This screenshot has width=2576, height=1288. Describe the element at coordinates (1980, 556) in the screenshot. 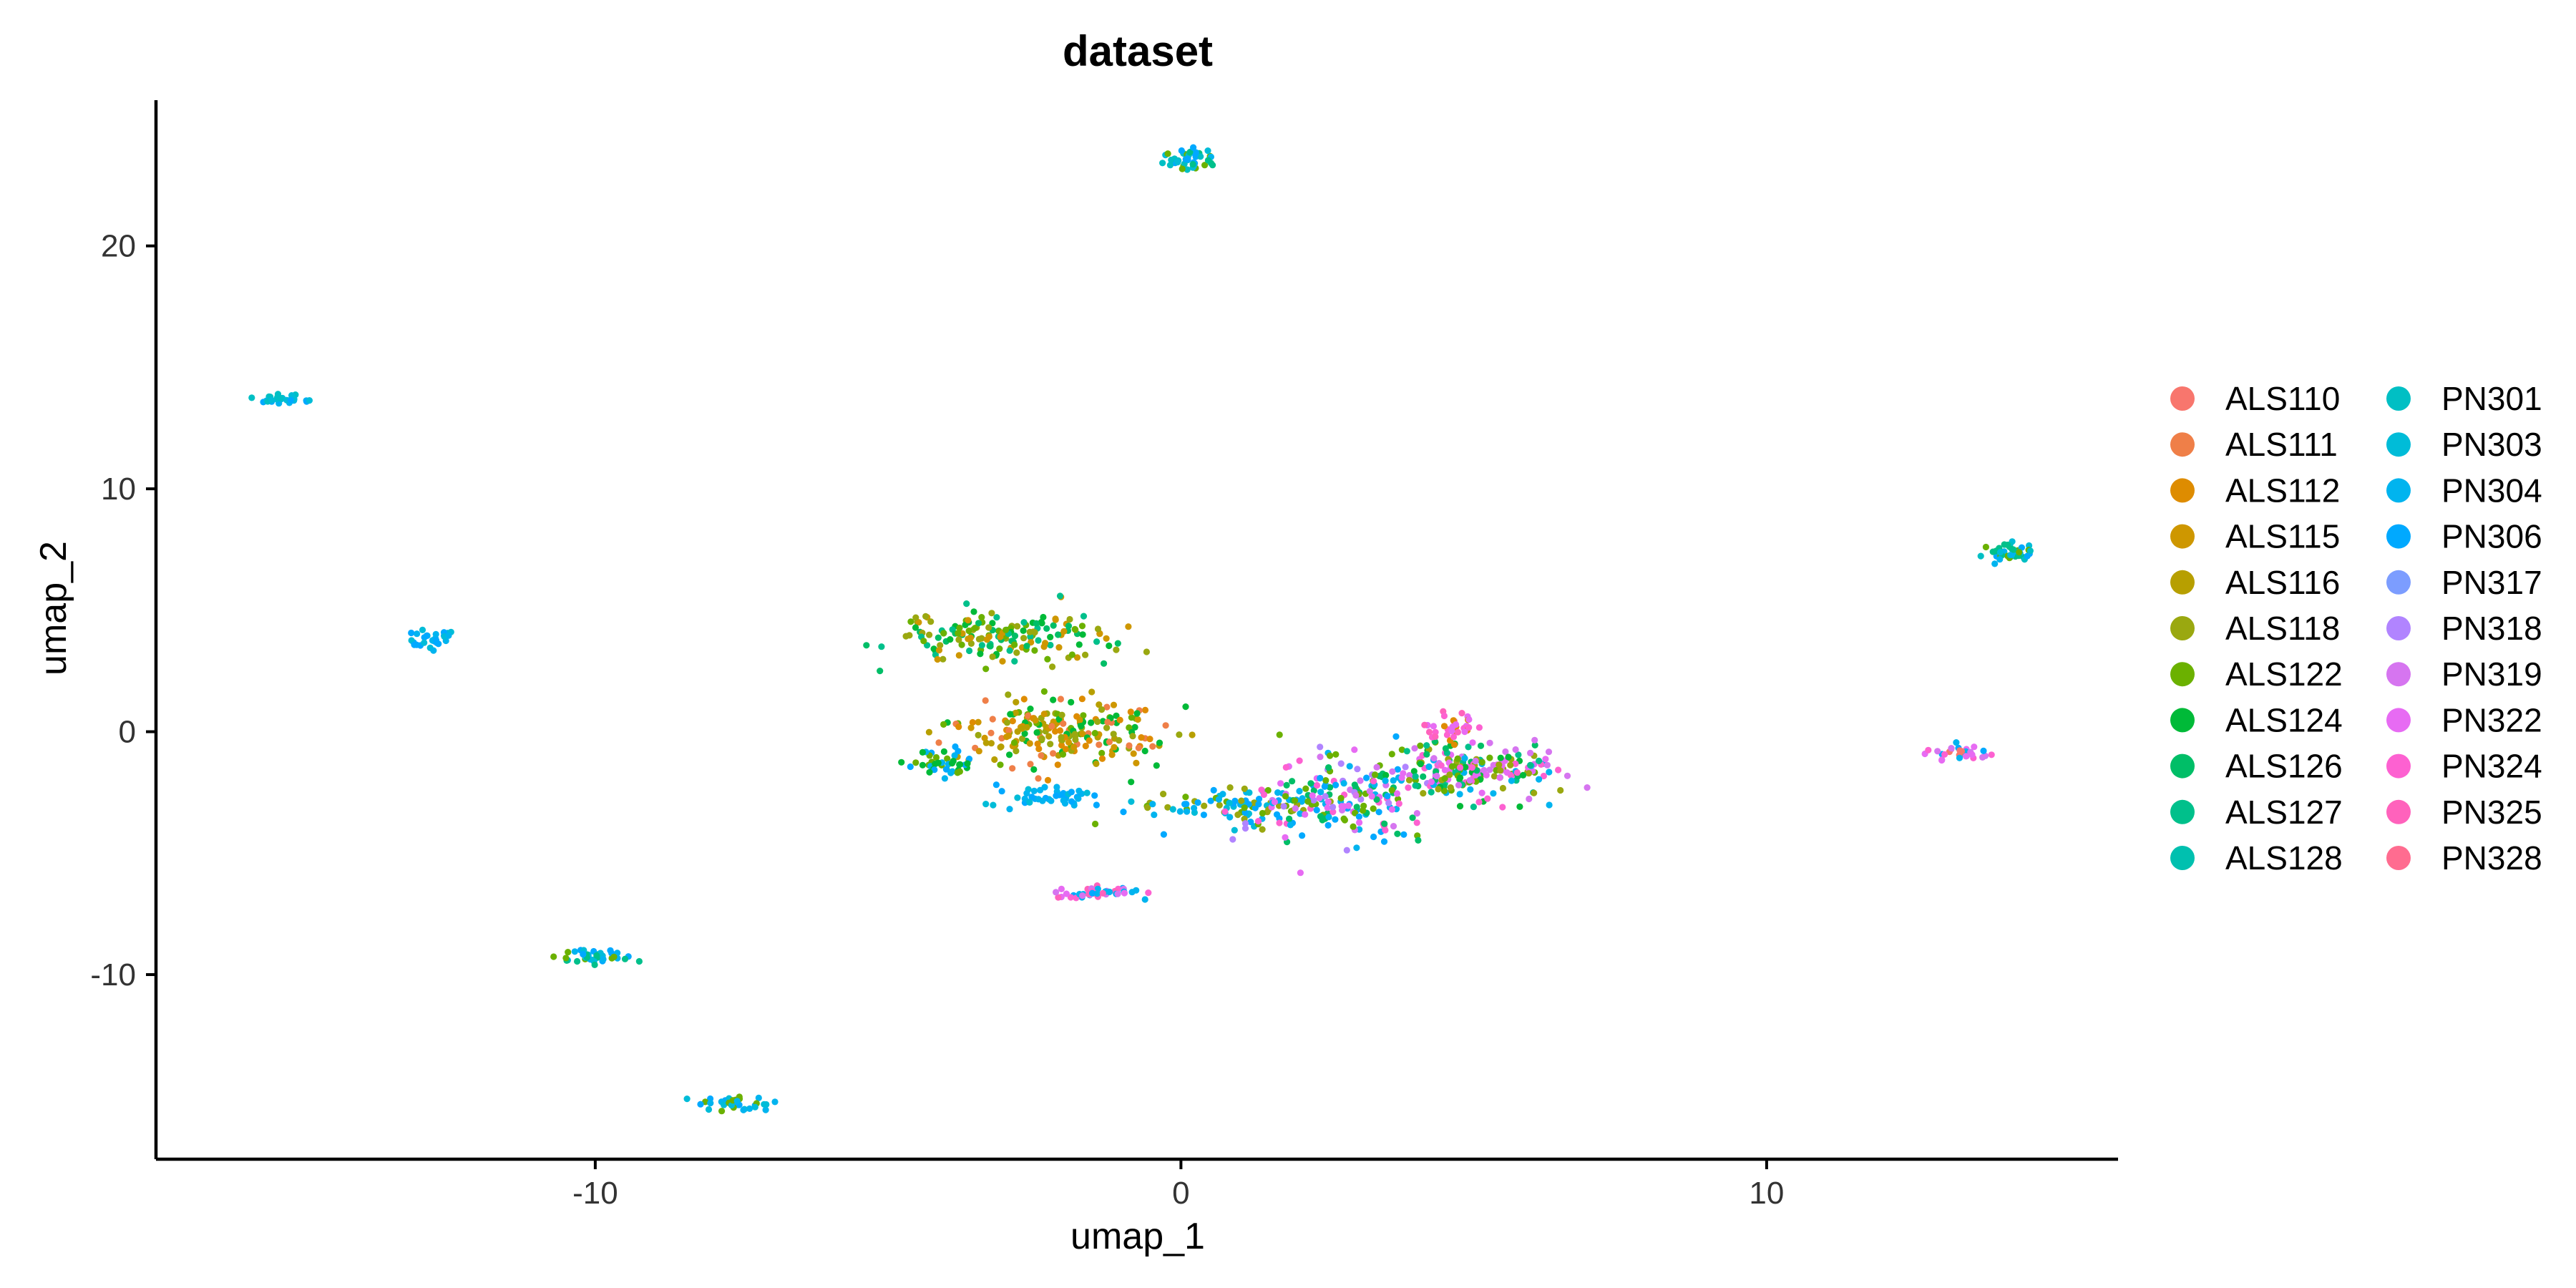

I see `point-pn301` at that location.